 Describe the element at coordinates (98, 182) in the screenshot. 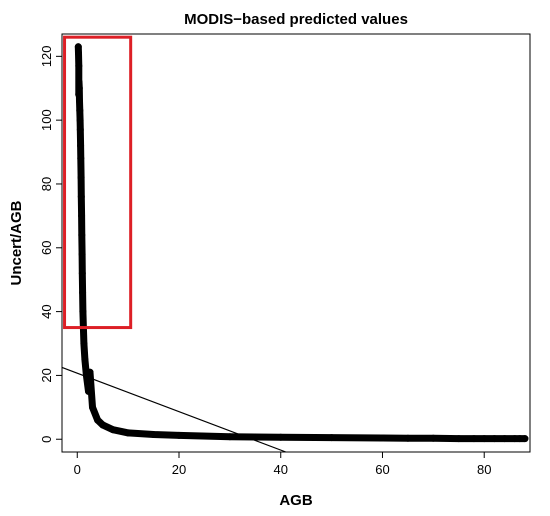

I see `highlight-box` at that location.